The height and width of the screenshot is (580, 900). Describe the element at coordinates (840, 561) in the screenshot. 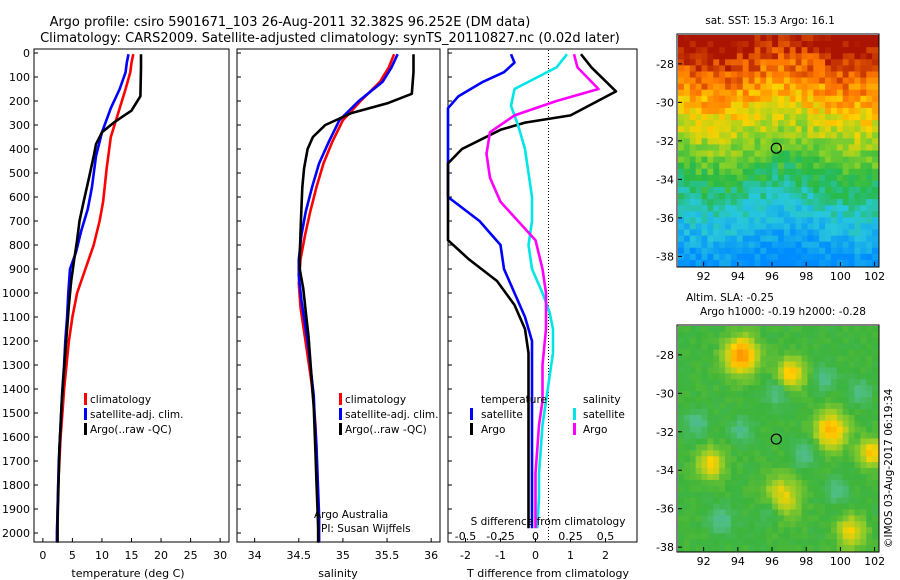

I see `map-x-tick-label: 100` at that location.